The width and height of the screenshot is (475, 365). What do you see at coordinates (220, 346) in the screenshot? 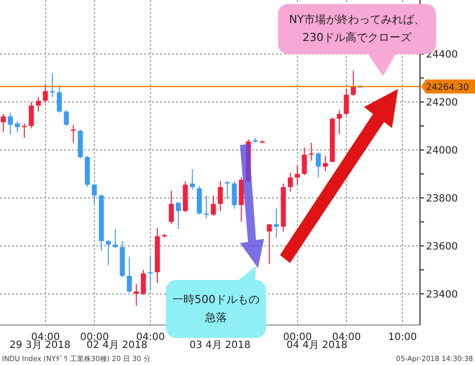
I see `text: 03 4月 2018` at bounding box center [220, 346].